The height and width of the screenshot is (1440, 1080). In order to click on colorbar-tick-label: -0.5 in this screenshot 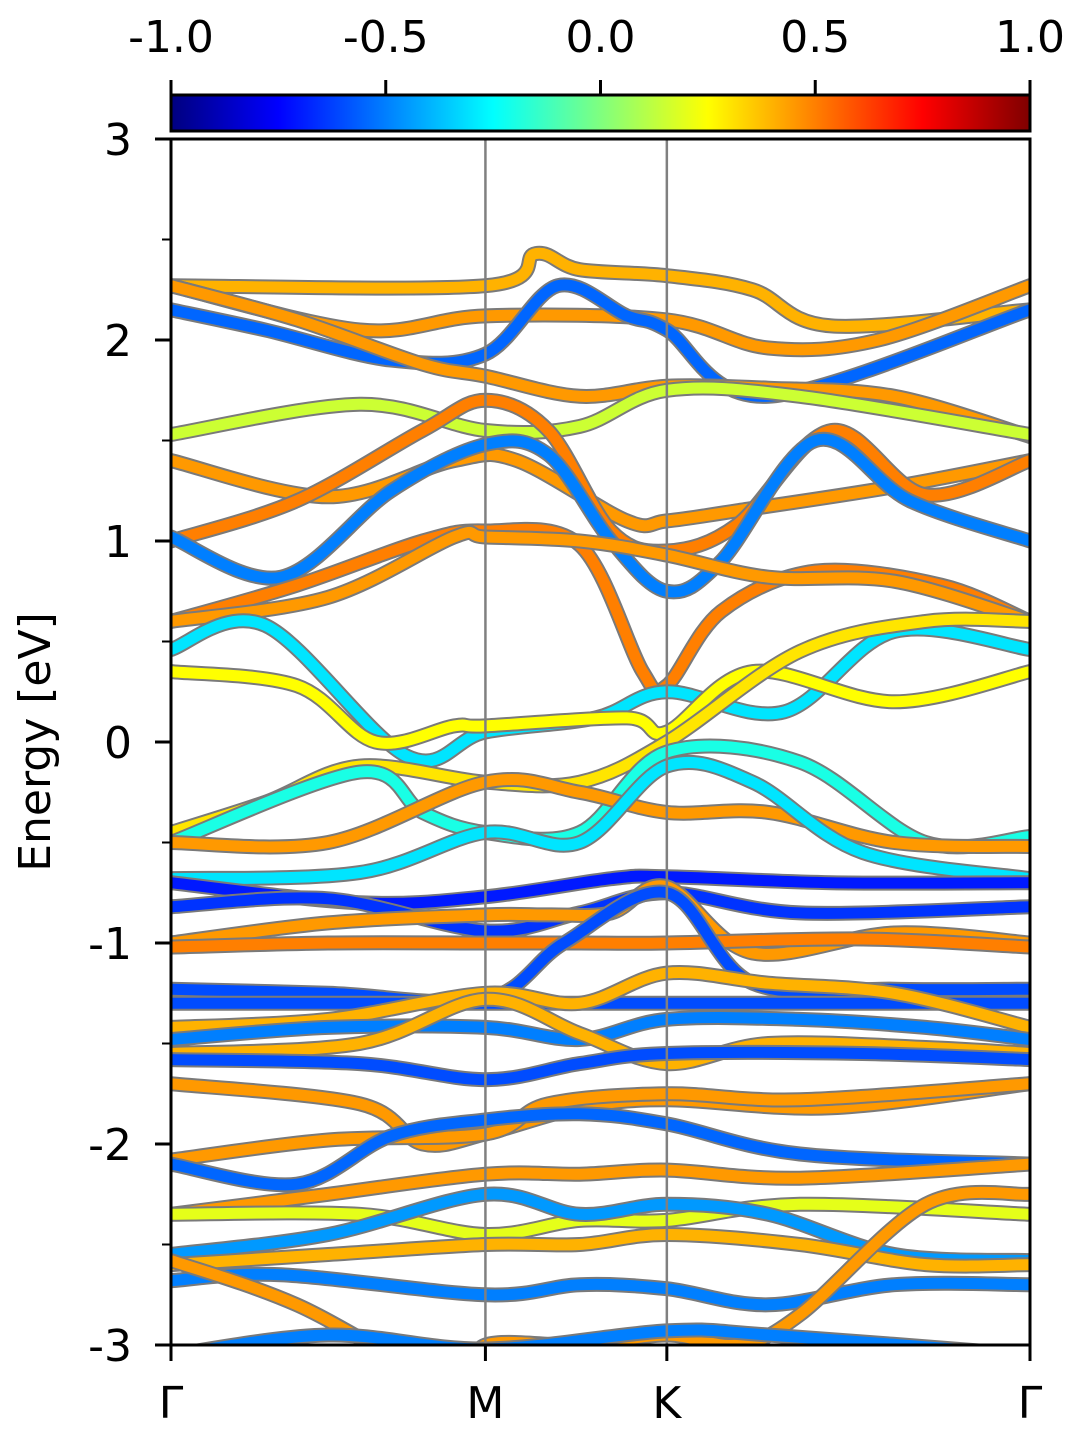, I will do `click(386, 37)`.